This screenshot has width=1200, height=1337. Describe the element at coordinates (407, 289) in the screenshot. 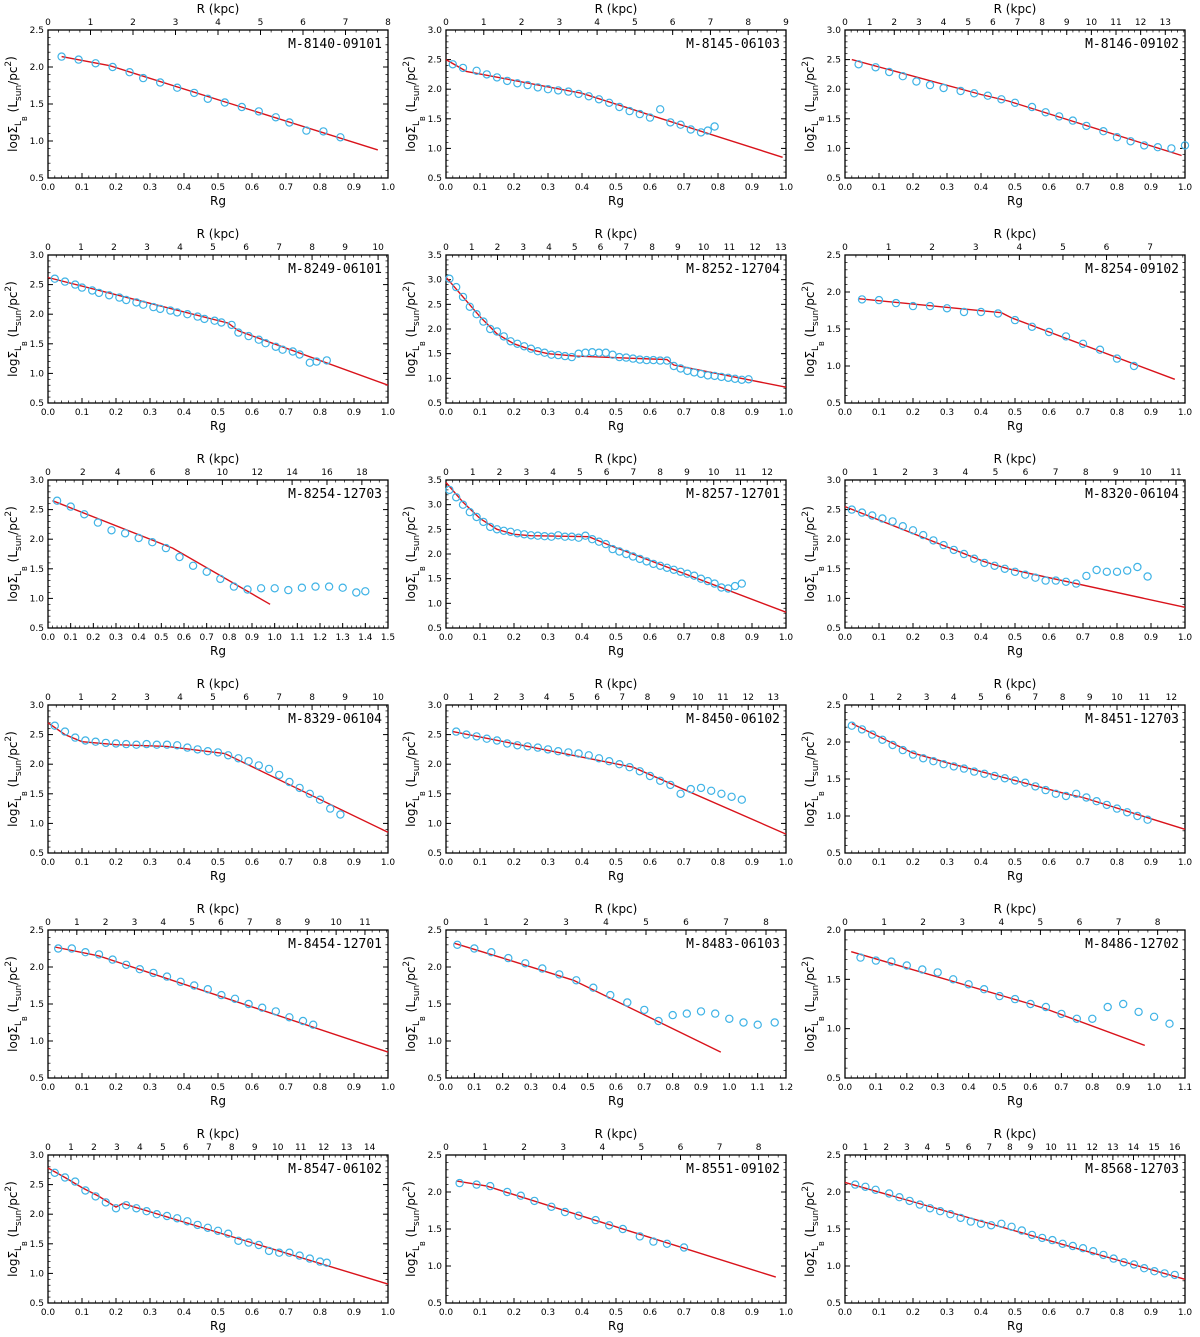

I see `y-axis-title-part: 2` at that location.